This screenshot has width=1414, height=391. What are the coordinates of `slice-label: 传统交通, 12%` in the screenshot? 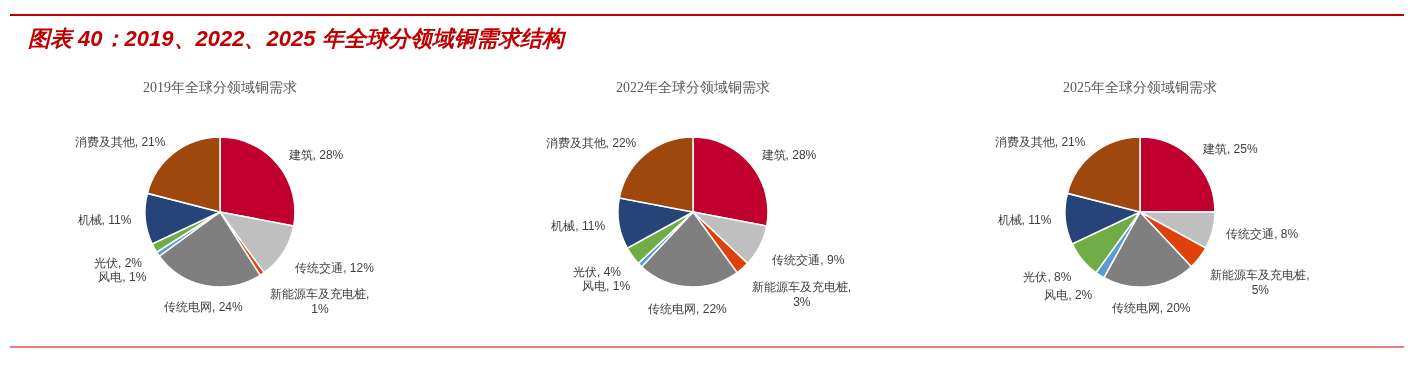 It's located at (335, 267).